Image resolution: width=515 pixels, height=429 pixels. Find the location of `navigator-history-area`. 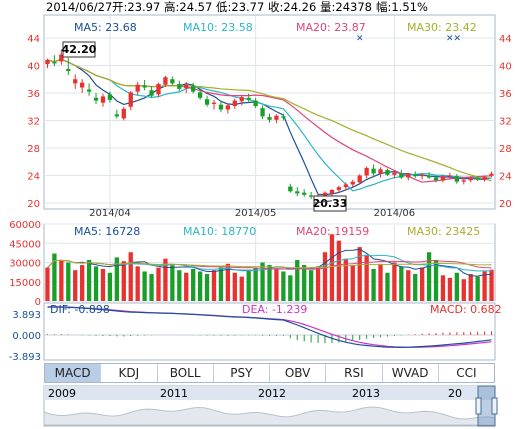

navigator-history-area is located at coordinates (269, 416).